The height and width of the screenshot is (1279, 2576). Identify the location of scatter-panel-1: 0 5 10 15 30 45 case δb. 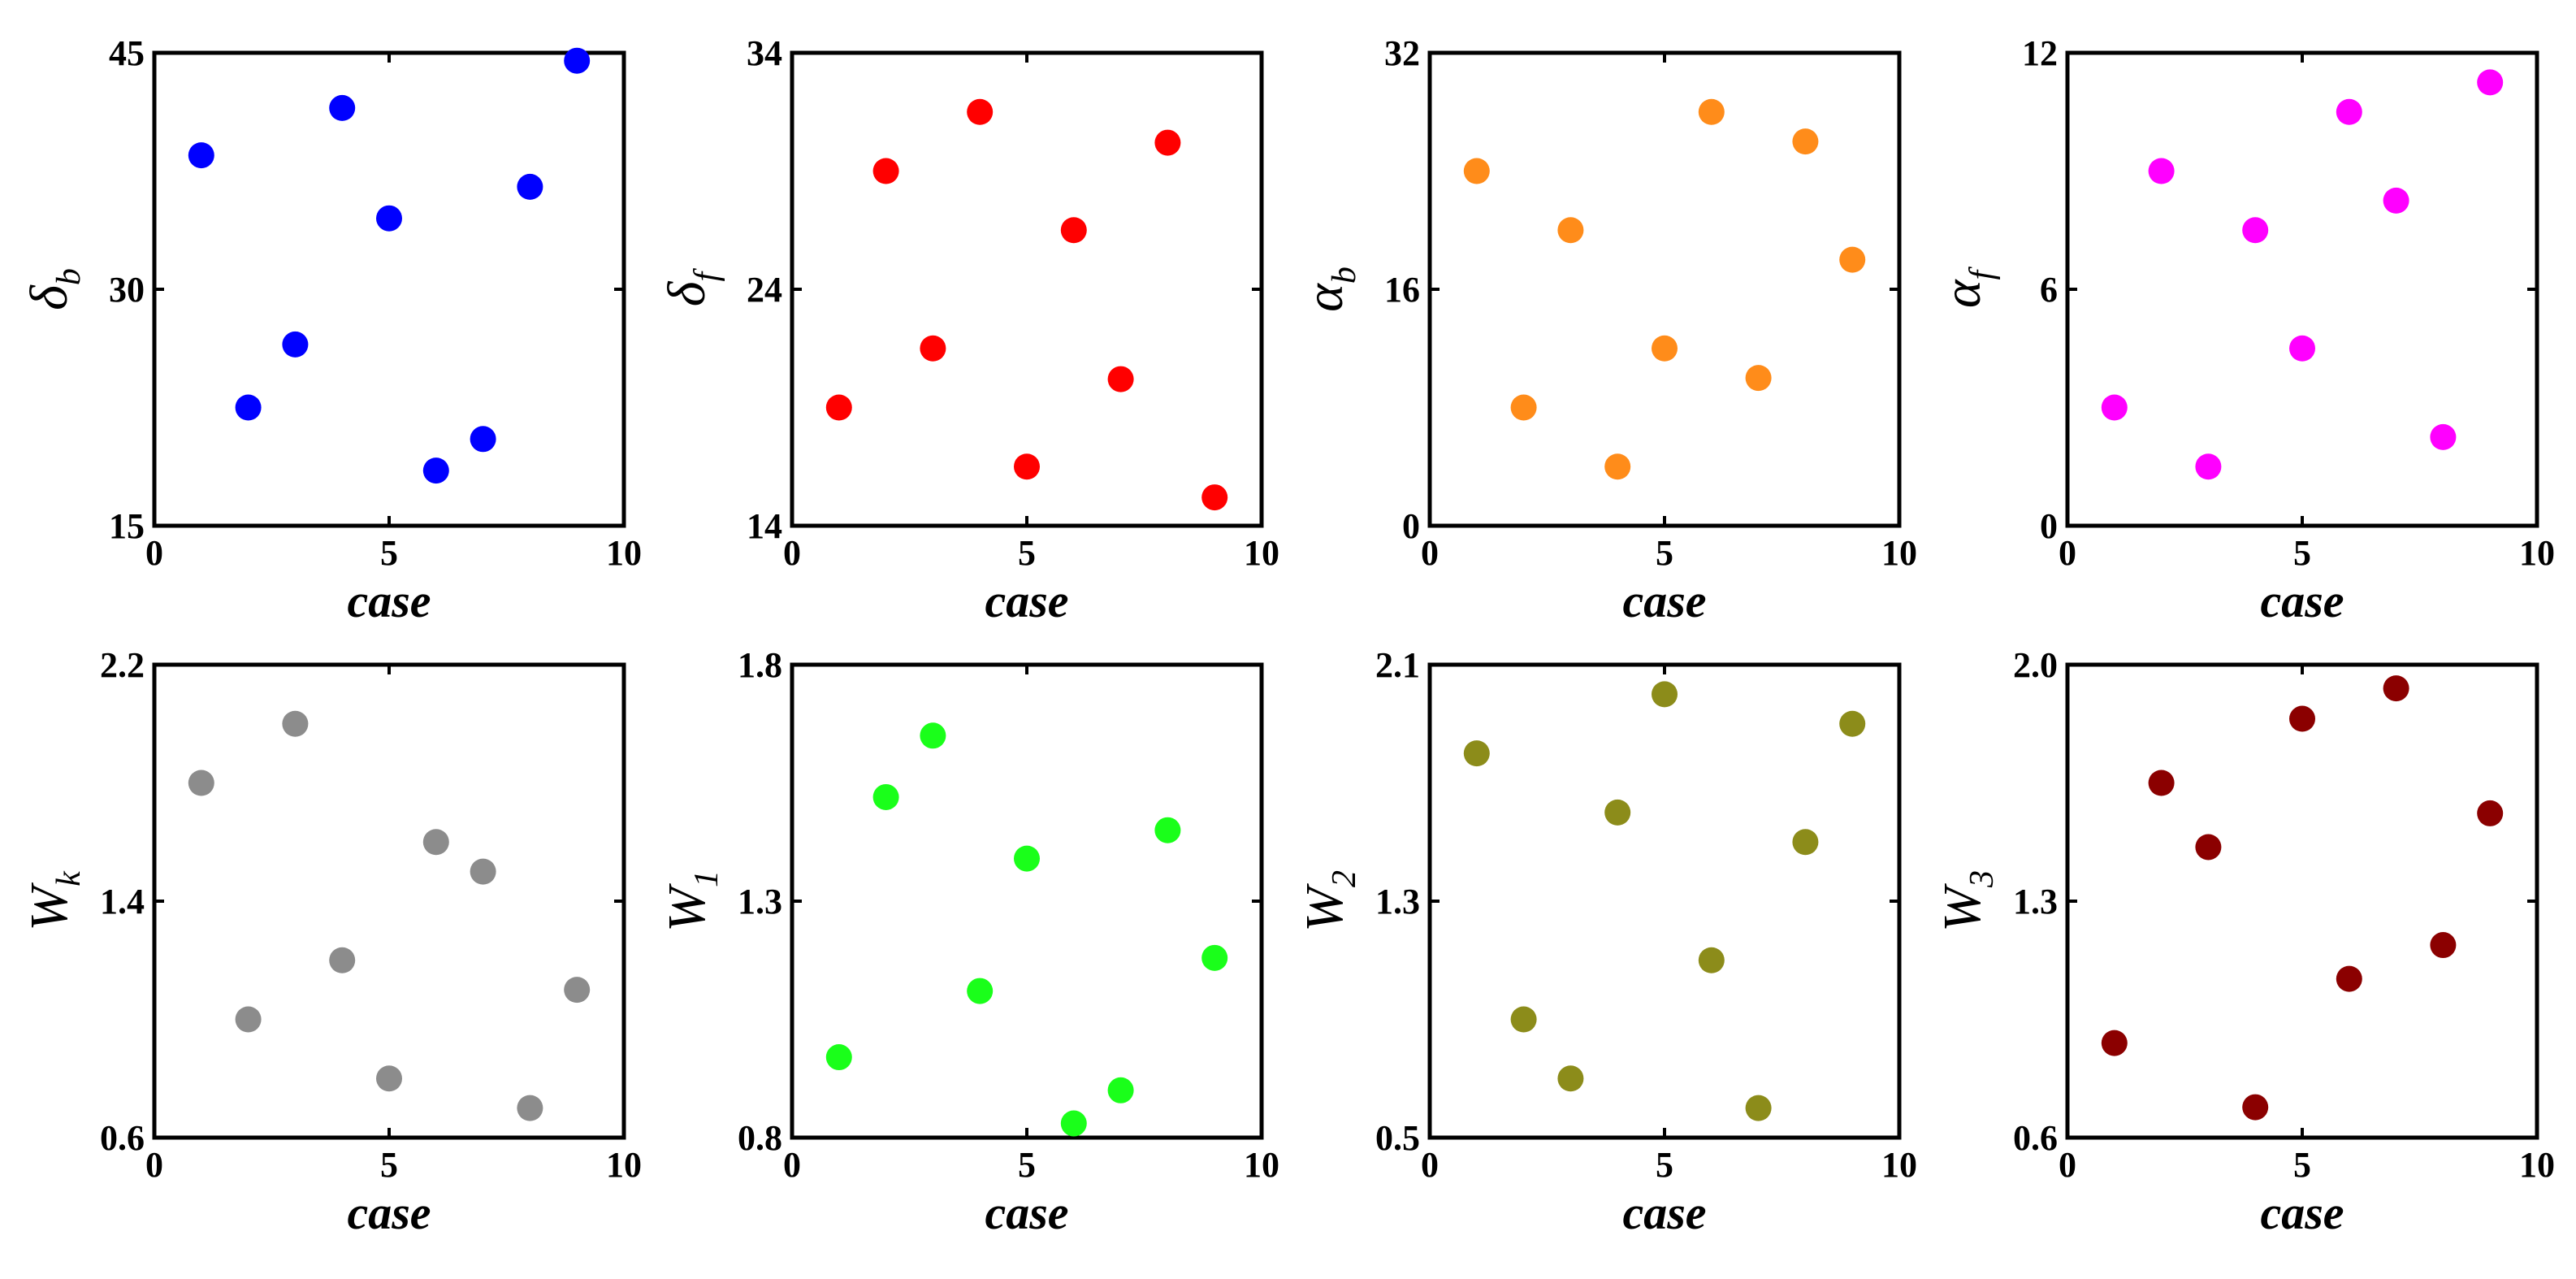
(330, 330).